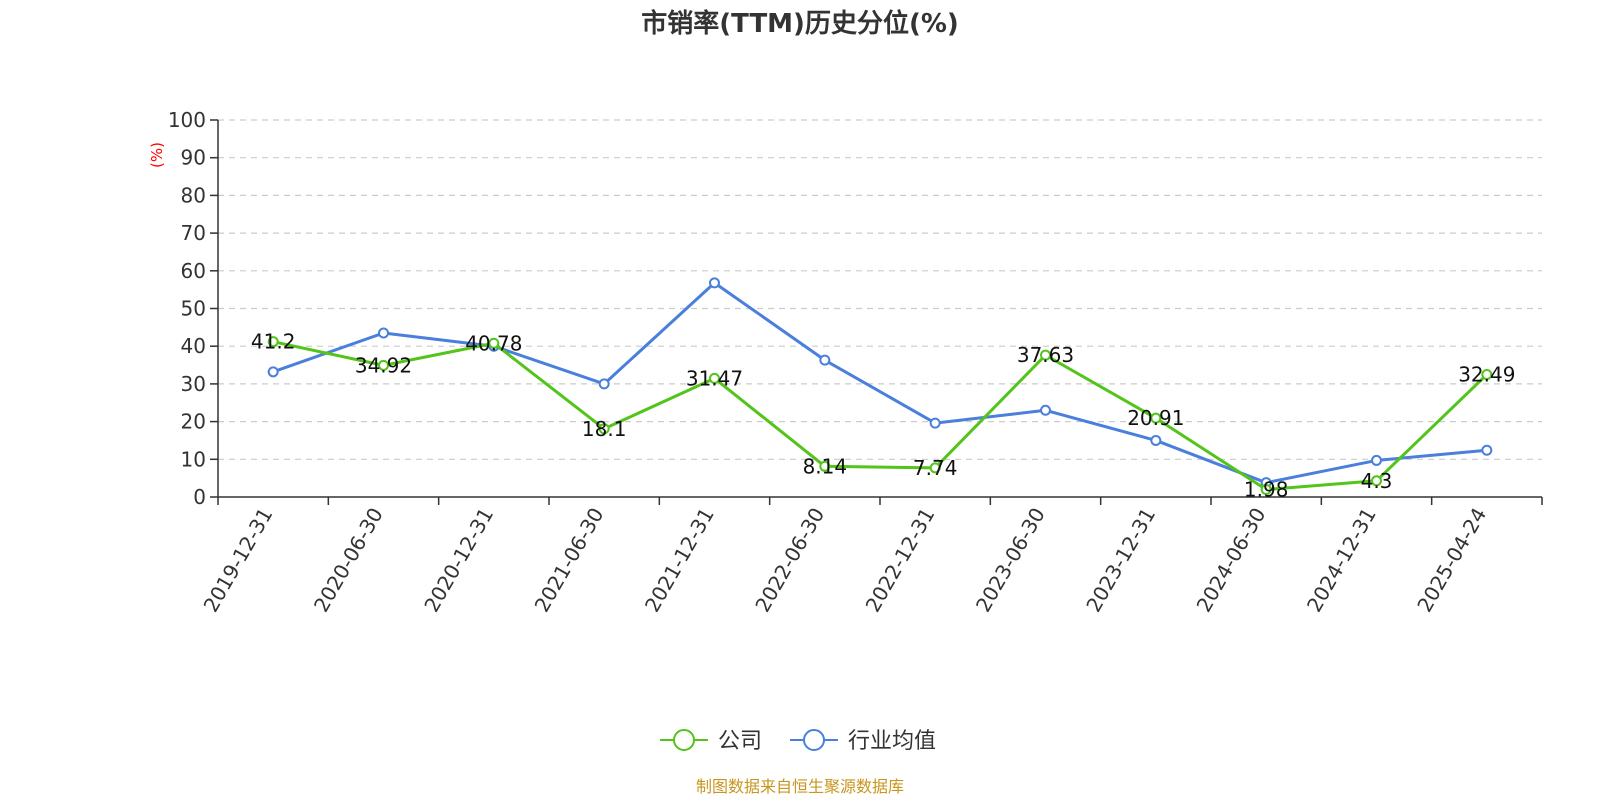 Image resolution: width=1600 pixels, height=800 pixels. Describe the element at coordinates (238, 560) in the screenshot. I see `x-tick-label: 2019-12-31` at that location.